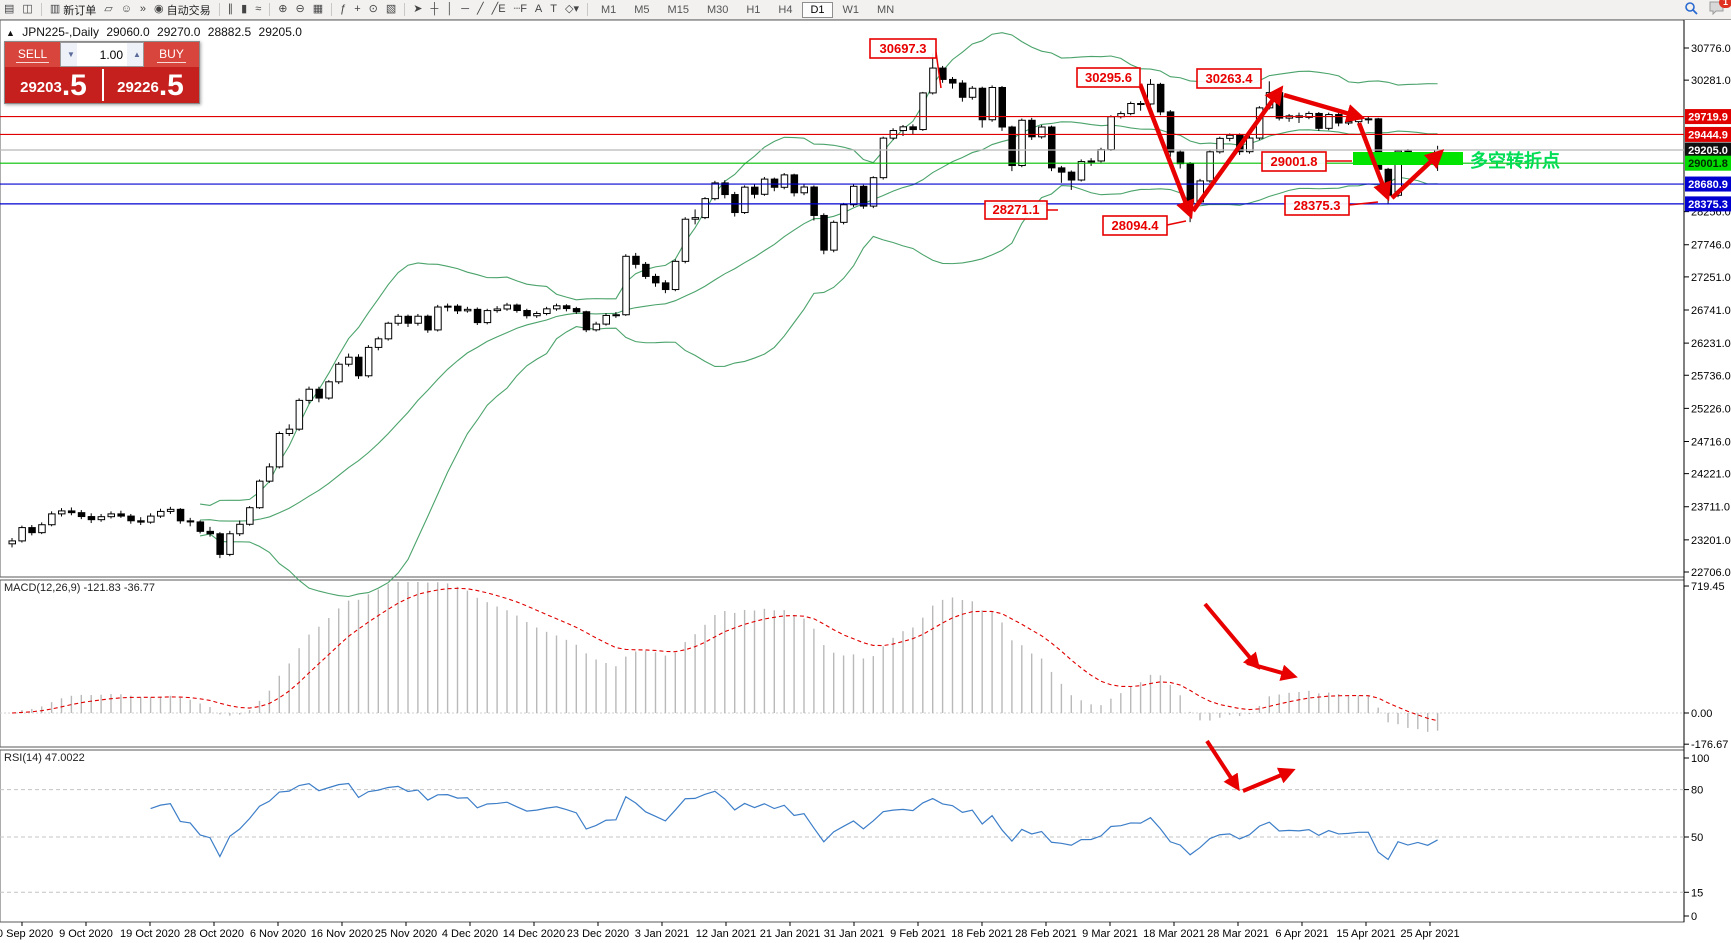  Describe the element at coordinates (150, 934) in the screenshot. I see `svg-text: 19 Oct 2020` at that location.